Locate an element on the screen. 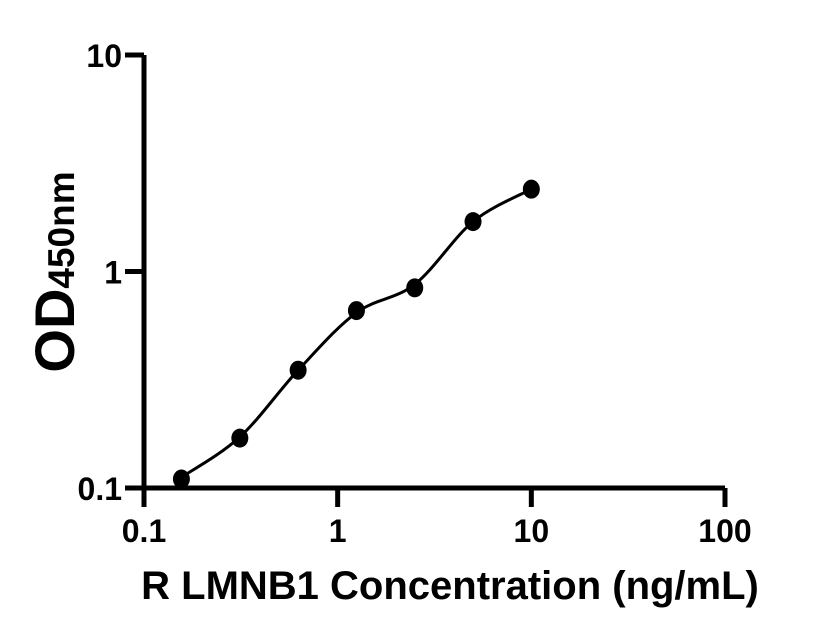 The height and width of the screenshot is (640, 816). y-tick-label-0.1: 0.1 is located at coordinates (100, 489).